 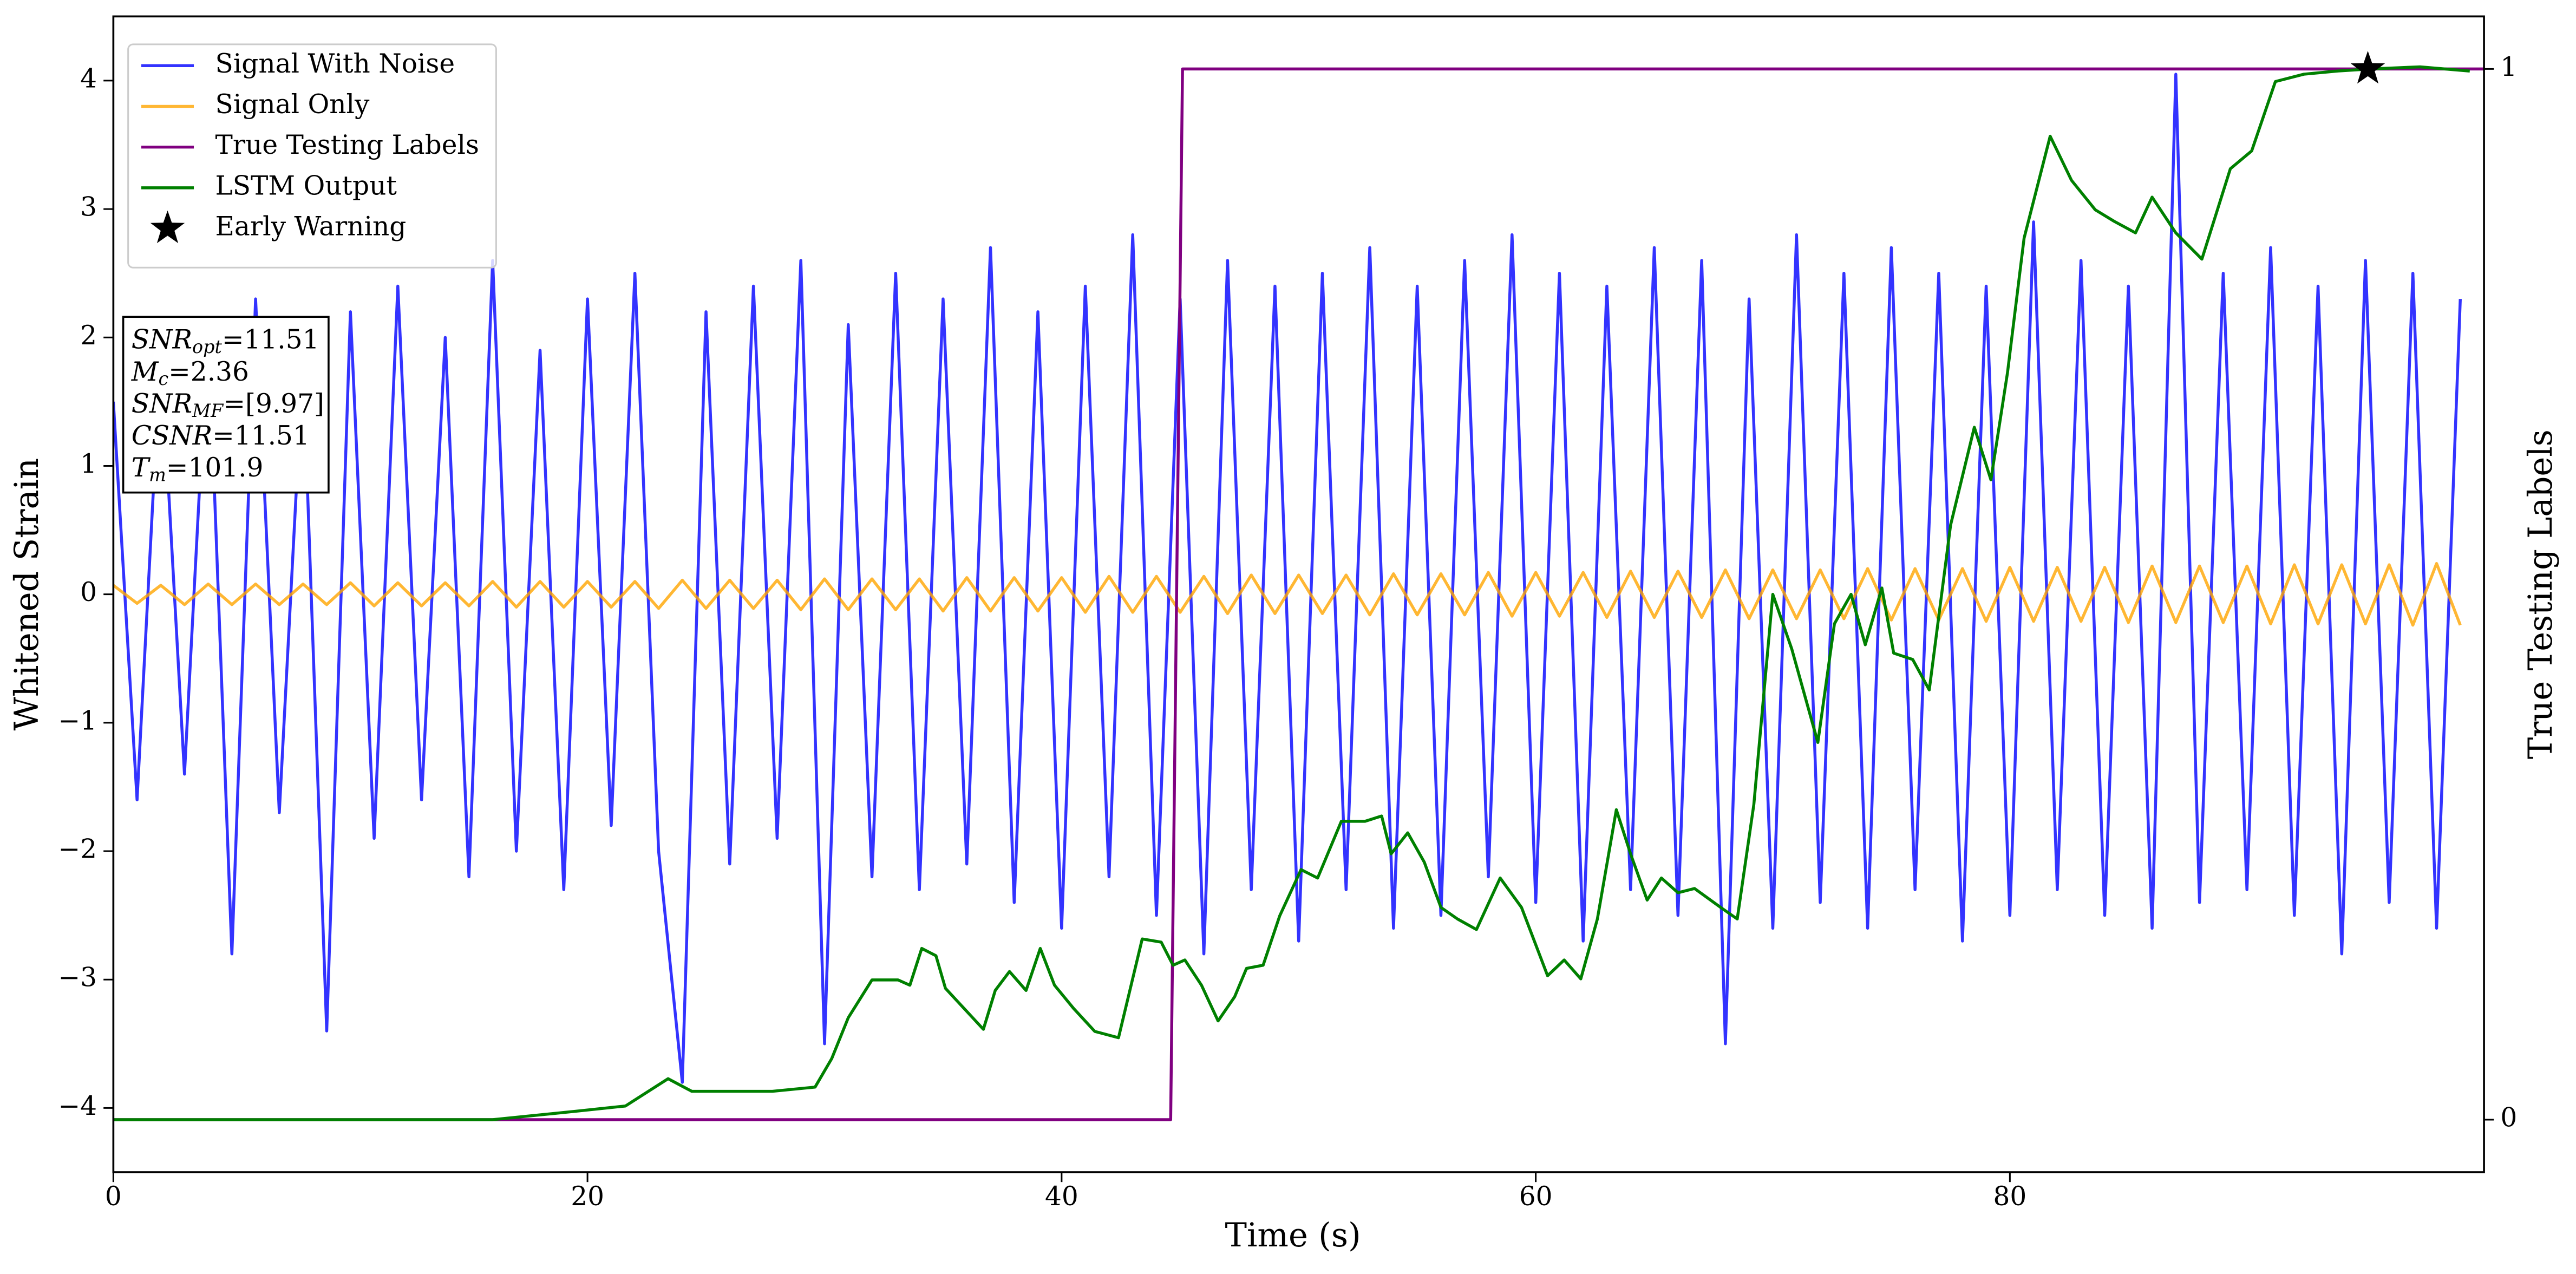 What do you see at coordinates (215, 468) in the screenshot?
I see `annotation-text: =101.9` at bounding box center [215, 468].